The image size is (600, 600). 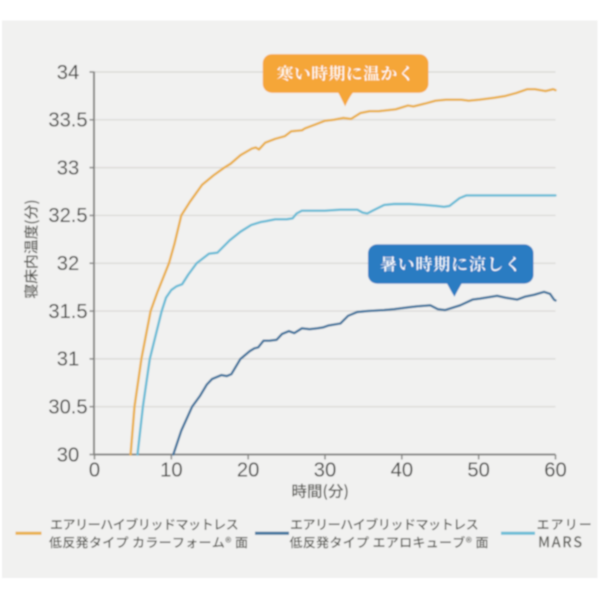 What do you see at coordinates (478, 471) in the screenshot?
I see `svg-text: 50` at bounding box center [478, 471].